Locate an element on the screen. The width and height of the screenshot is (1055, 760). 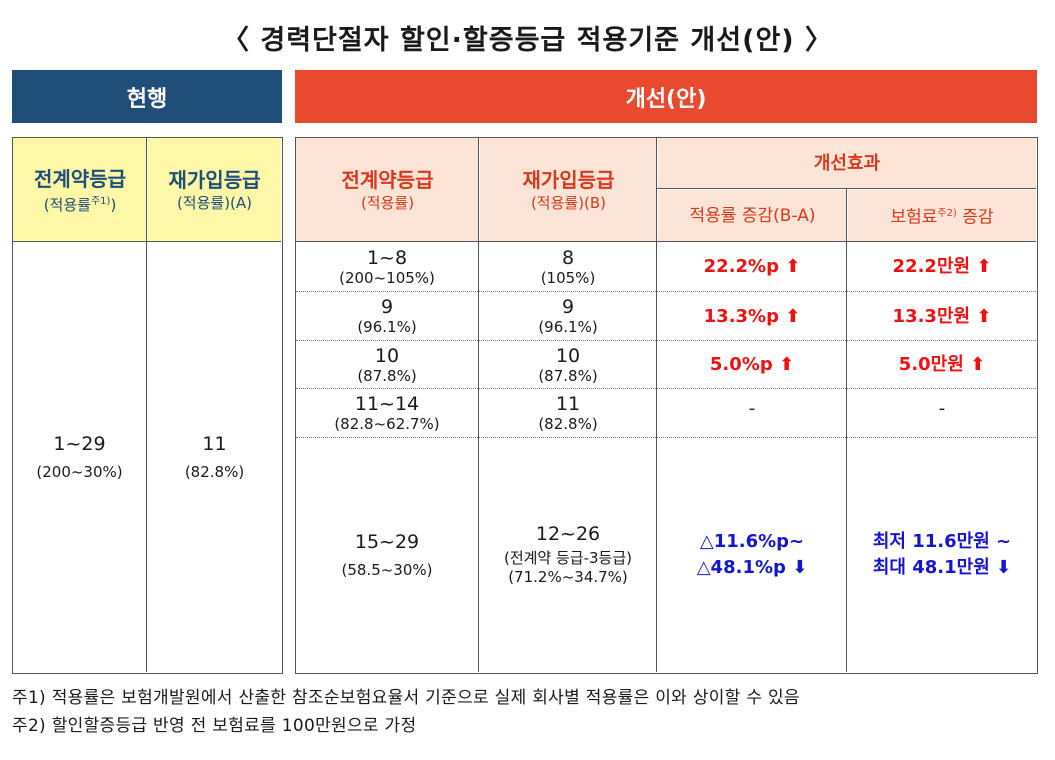
row2-premium-change: 13.3만원 ⬆ is located at coordinates (942, 316).